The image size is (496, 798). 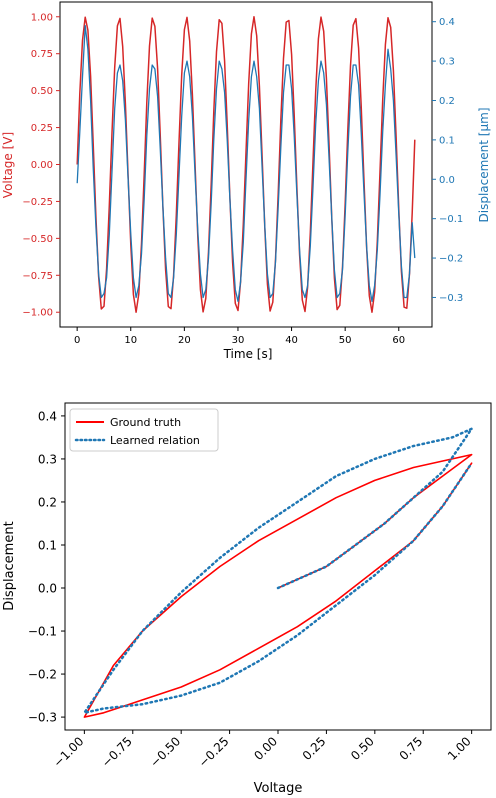 I want to click on y-tick-label: −0.50, so click(x=37, y=239).